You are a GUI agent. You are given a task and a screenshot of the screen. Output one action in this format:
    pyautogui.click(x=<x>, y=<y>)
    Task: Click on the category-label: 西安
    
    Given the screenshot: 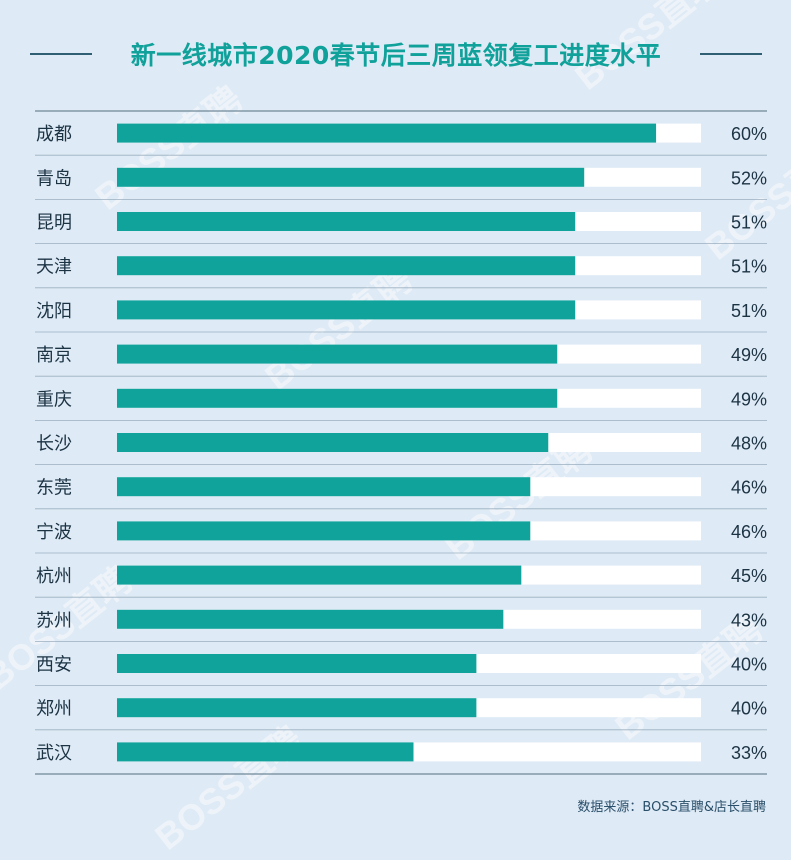 What is the action you would take?
    pyautogui.click(x=54, y=665)
    